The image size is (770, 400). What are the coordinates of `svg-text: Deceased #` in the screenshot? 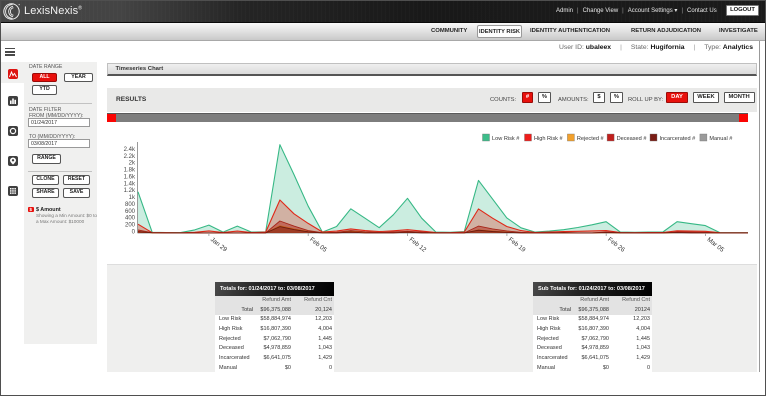 It's located at (632, 139).